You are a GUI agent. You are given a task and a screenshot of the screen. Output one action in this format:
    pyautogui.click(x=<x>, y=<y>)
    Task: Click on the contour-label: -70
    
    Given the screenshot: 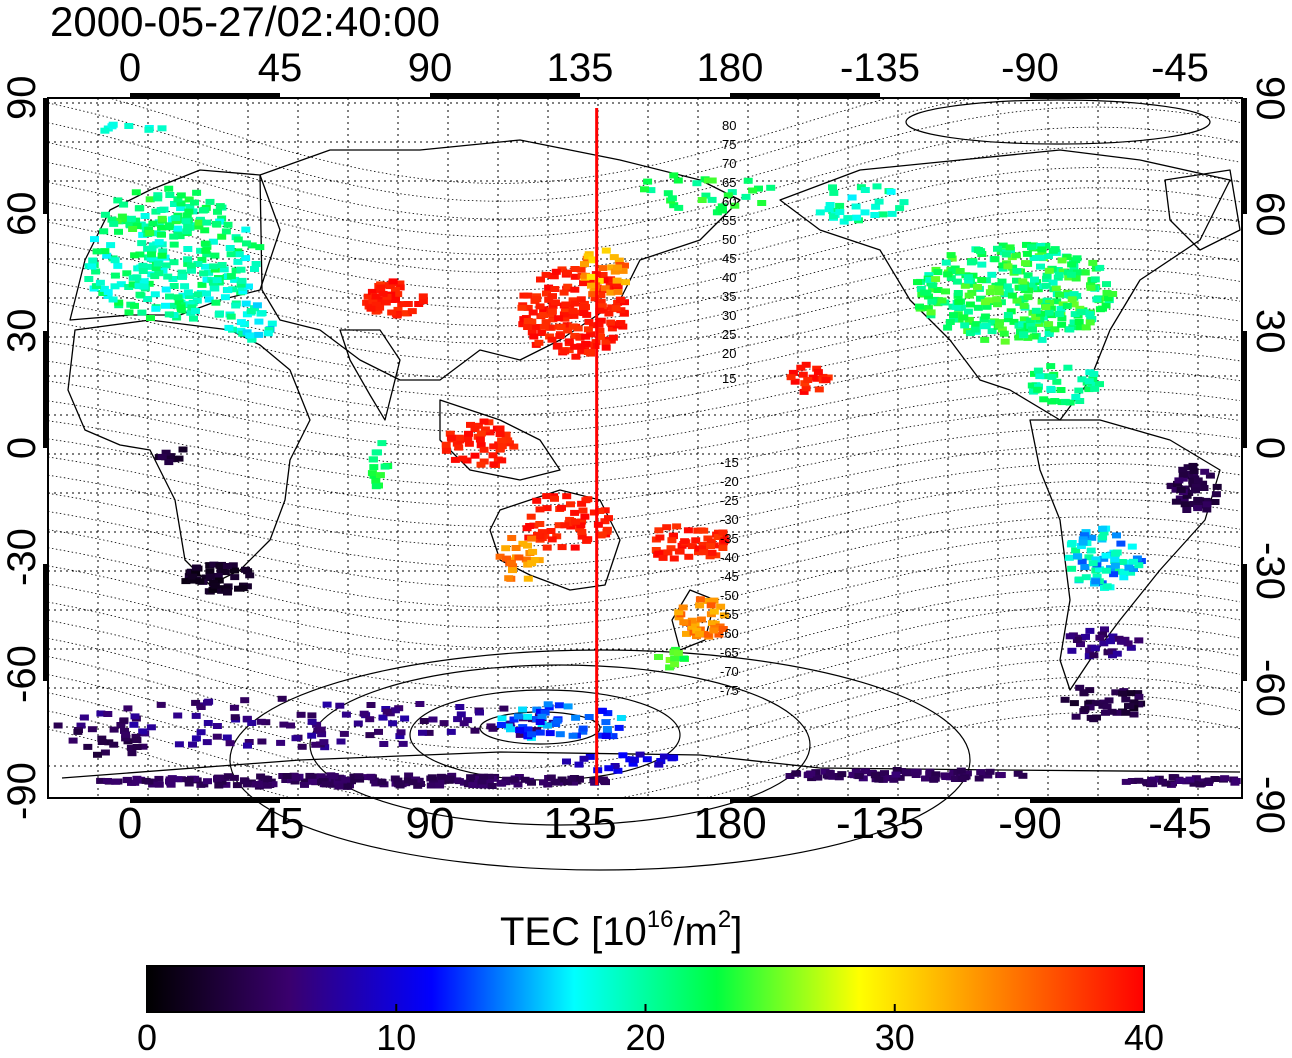 What is the action you would take?
    pyautogui.click(x=729, y=671)
    